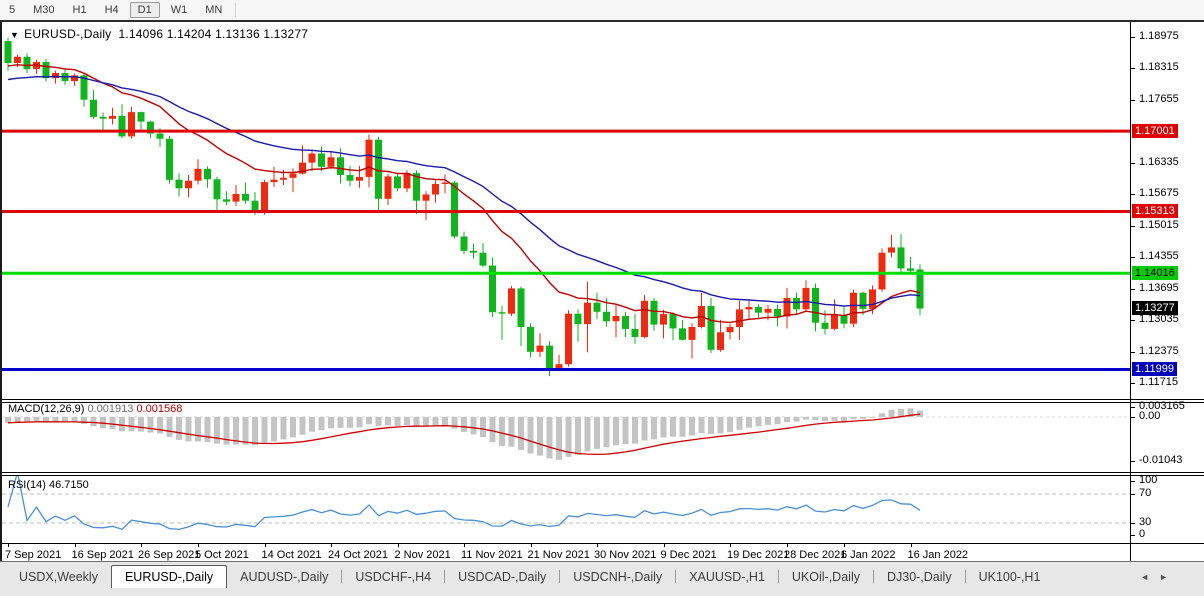 This screenshot has height=596, width=1204. I want to click on macd-main-value: 0.001913, so click(110, 409).